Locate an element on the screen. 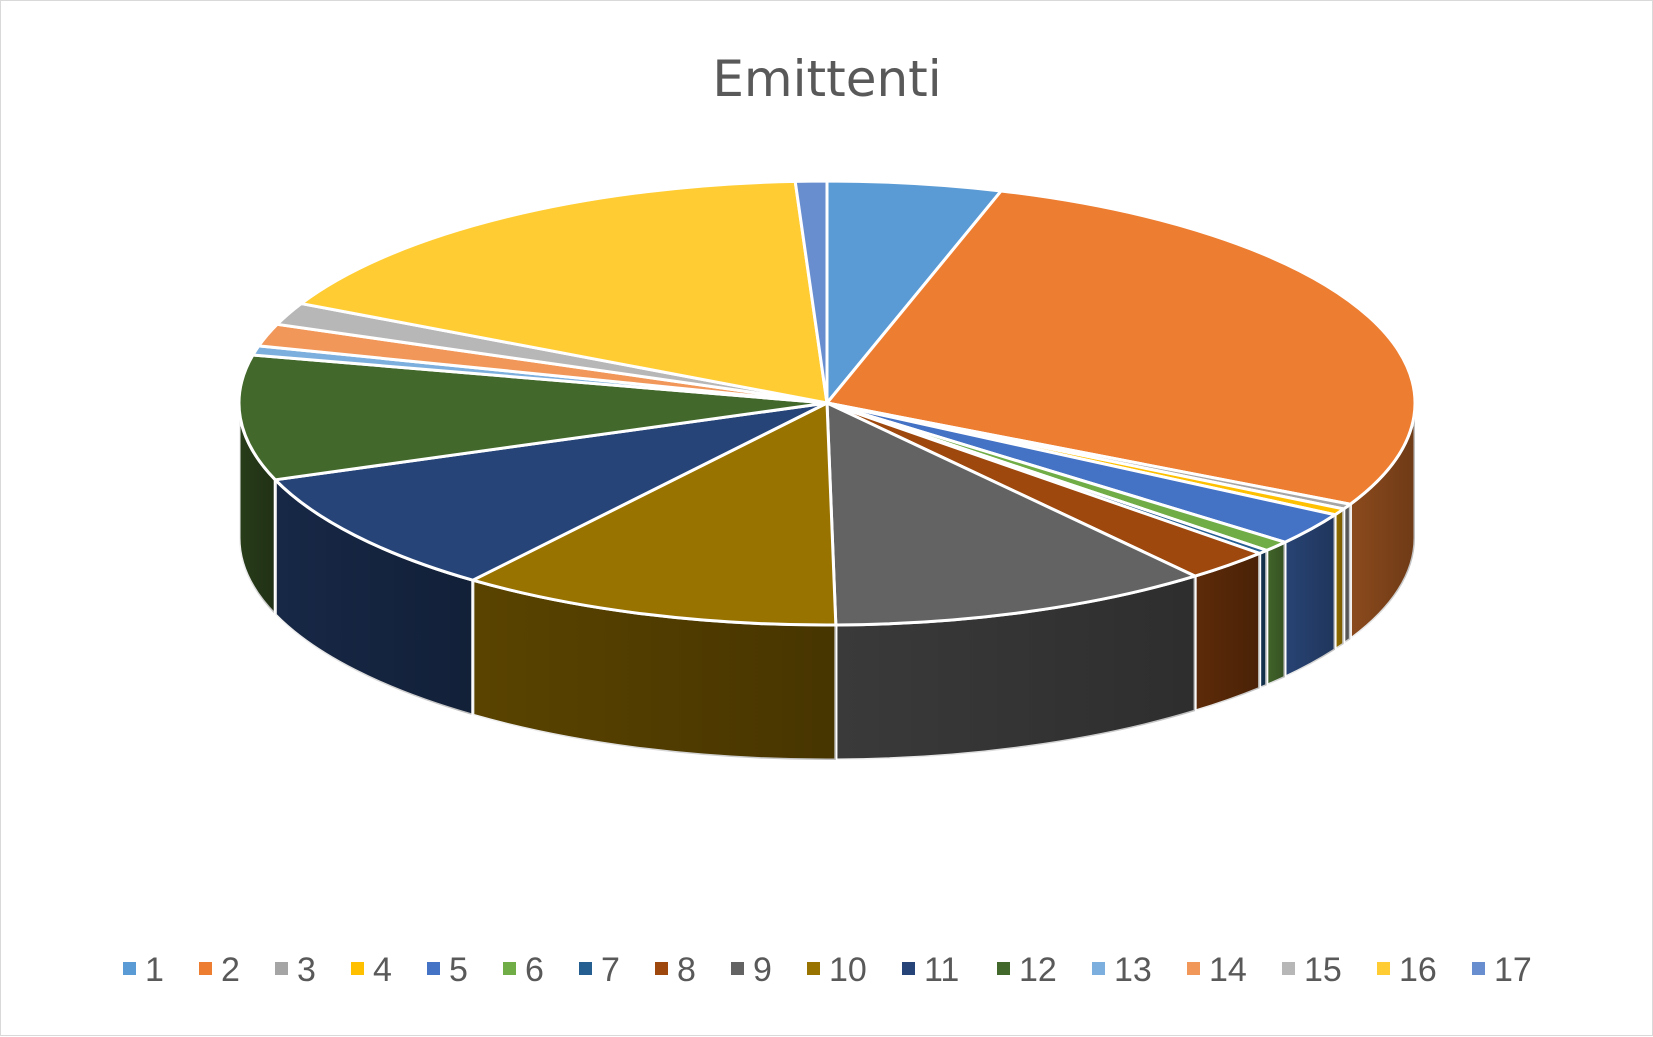 This screenshot has height=1037, width=1653. legend-item-13: 13 is located at coordinates (1122, 970).